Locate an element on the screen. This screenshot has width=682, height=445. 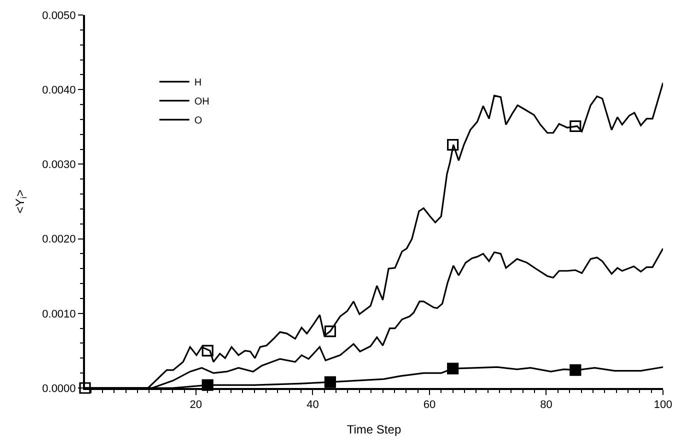
y-tick-label: 0.0010 is located at coordinates (59, 314).